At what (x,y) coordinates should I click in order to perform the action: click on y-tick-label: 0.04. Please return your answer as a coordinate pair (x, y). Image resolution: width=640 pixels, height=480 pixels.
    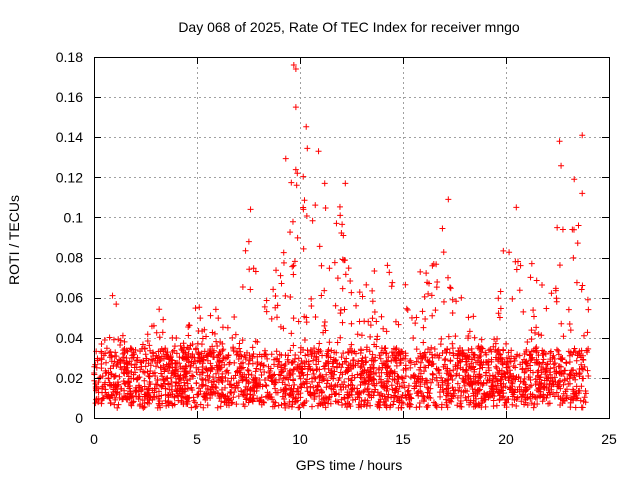
    Looking at the image, I should click on (69, 338).